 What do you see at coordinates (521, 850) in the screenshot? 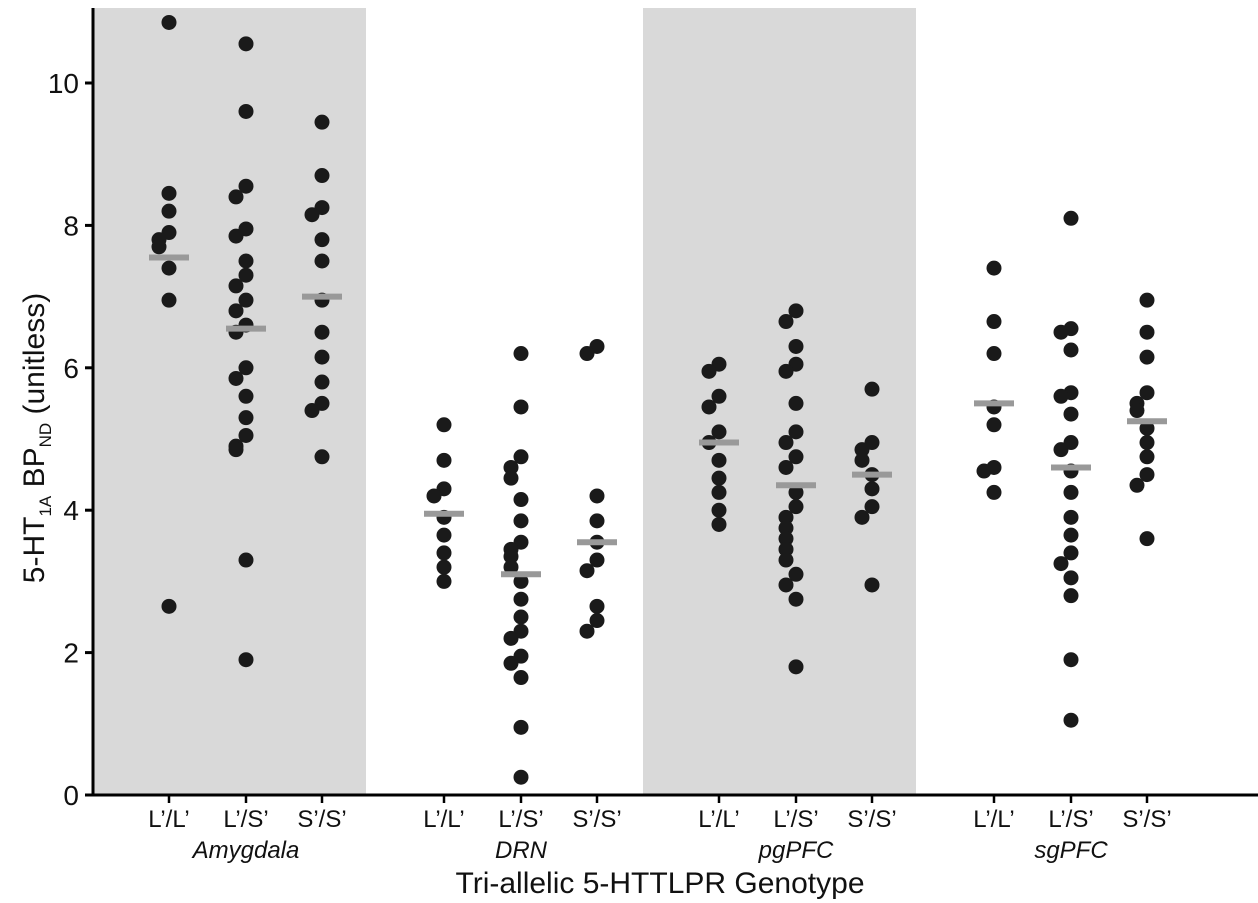
I see `region-label-drn: DRN` at bounding box center [521, 850].